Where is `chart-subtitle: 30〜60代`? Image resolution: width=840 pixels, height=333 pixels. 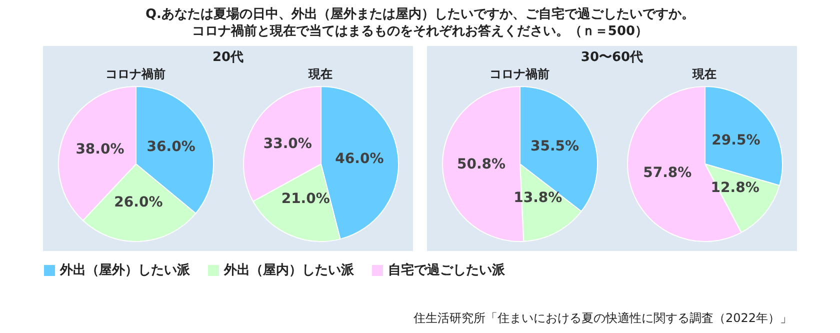
chart-subtitle: 30〜60代 is located at coordinates (612, 57).